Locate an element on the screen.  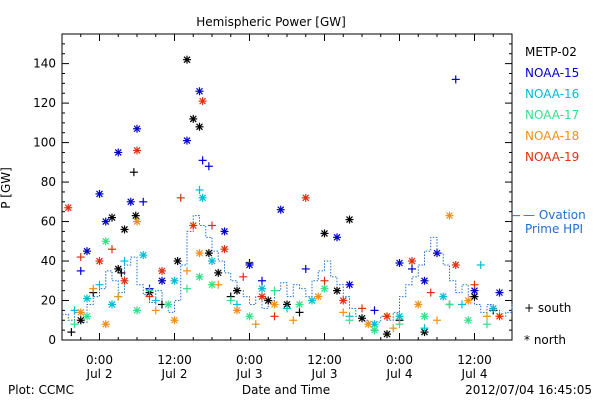
y-tick-label: 100 is located at coordinates (44, 143).